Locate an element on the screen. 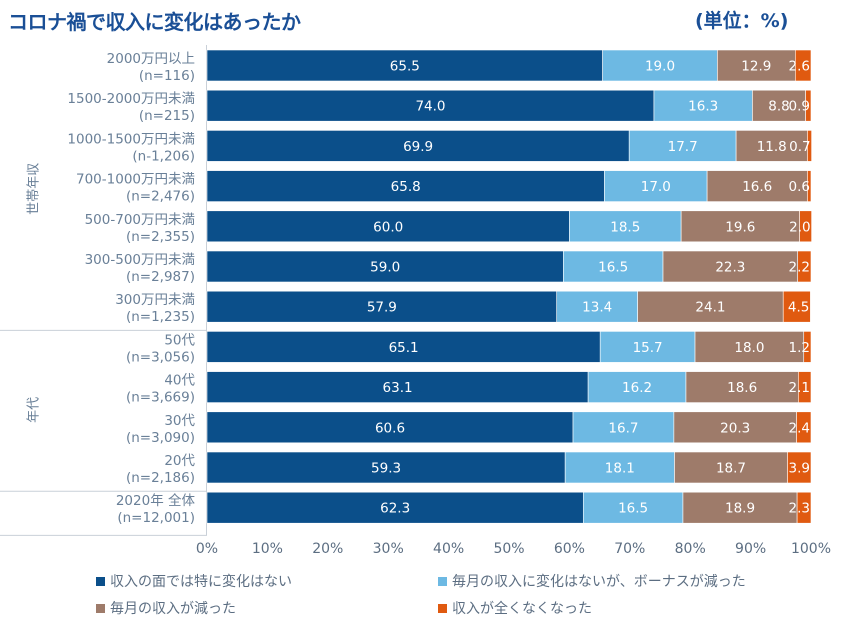  bar-value-label: 24.1 is located at coordinates (710, 308).